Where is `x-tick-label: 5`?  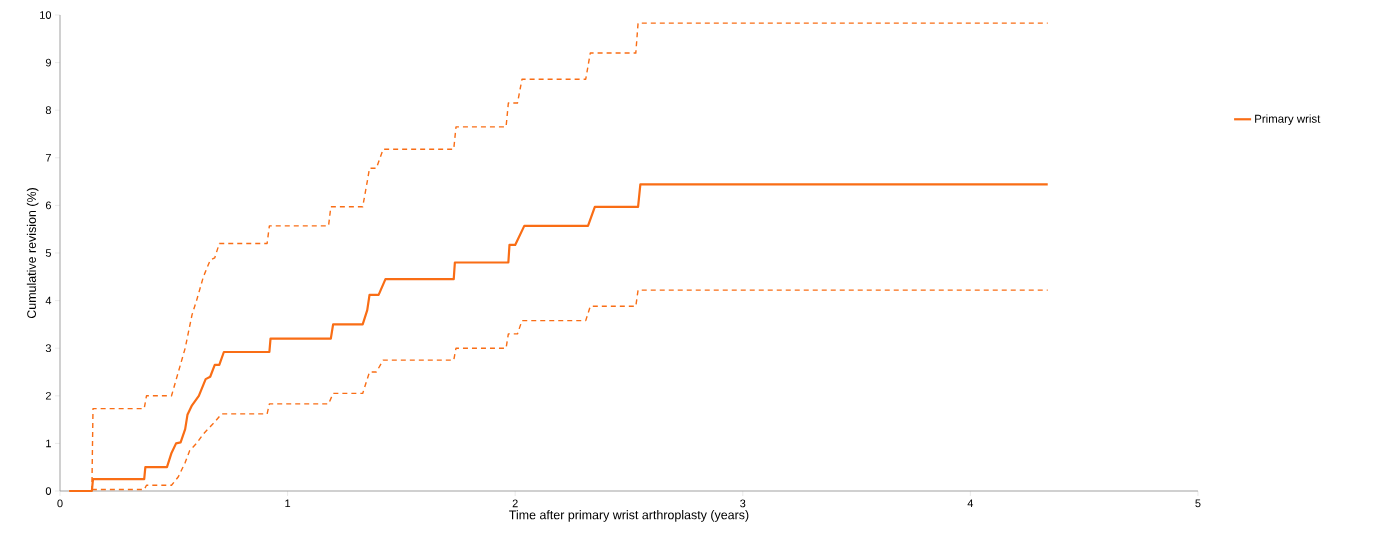 x-tick-label: 5 is located at coordinates (1198, 503).